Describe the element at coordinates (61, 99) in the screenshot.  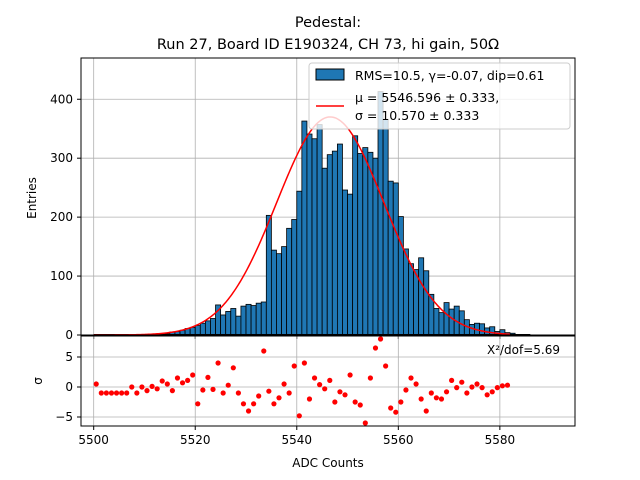
I see `y-tick-label: 400` at that location.